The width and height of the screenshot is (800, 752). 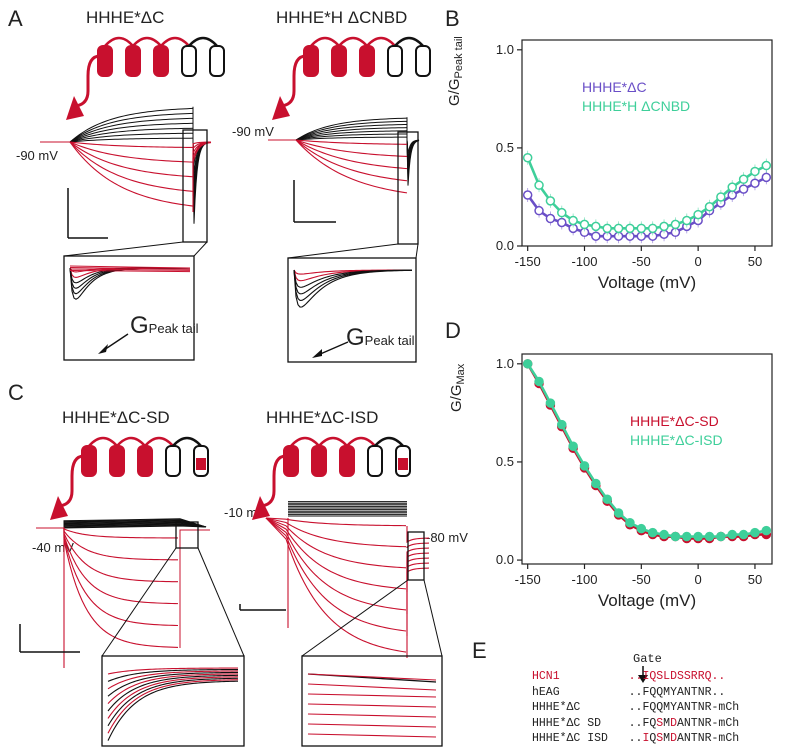 I want to click on panel-label-b: B, so click(x=452, y=18).